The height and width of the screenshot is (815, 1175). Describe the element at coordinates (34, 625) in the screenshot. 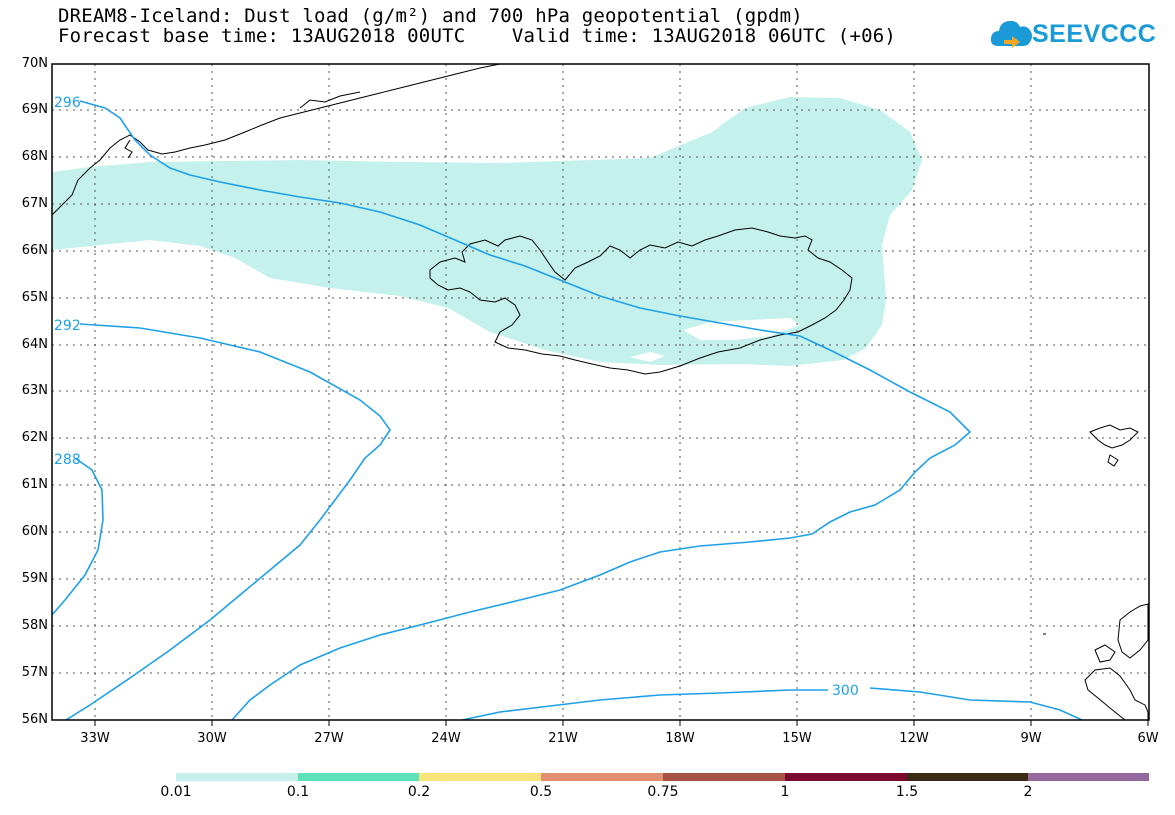

I see `lat-tick-label: 58N` at that location.